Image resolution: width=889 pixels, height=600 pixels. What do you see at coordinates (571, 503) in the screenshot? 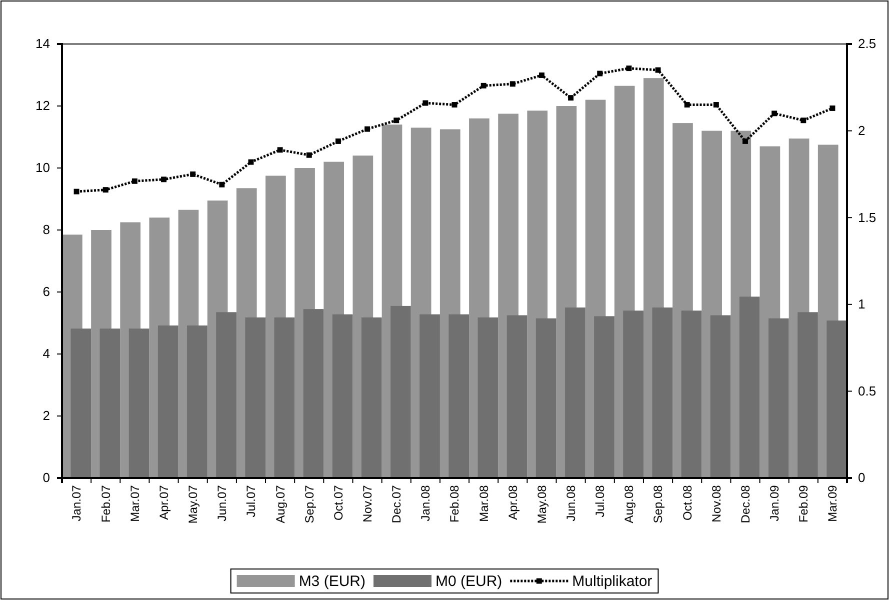
I see `x-tick-label: Jun.08` at bounding box center [571, 503].